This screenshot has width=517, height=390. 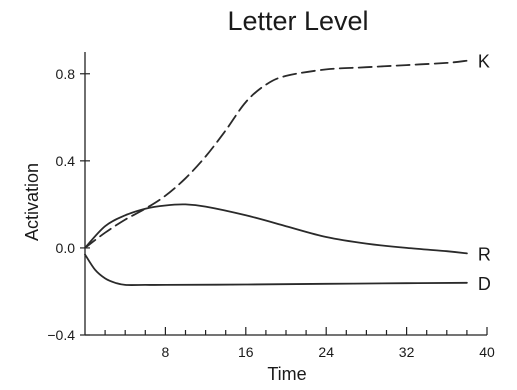 What do you see at coordinates (66, 248) in the screenshot?
I see `y-tick-label: 0.0` at bounding box center [66, 248].